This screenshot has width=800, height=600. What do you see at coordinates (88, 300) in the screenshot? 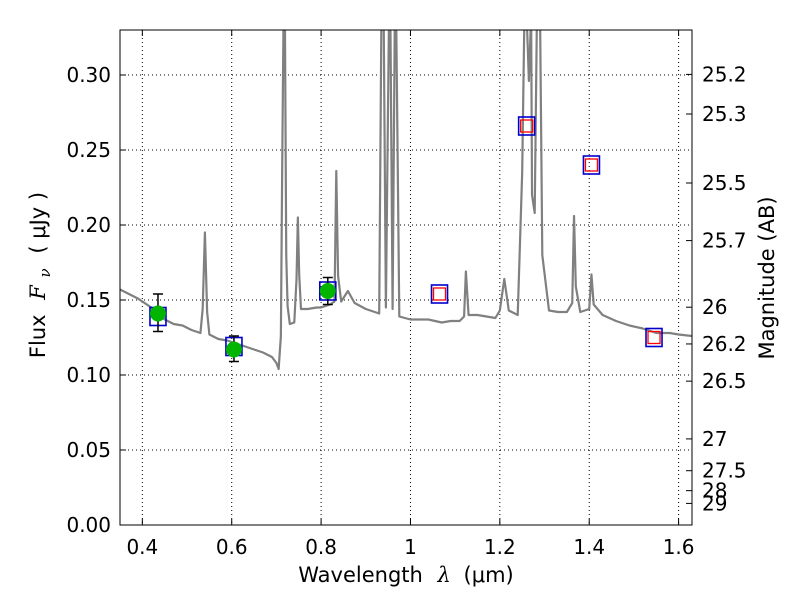
I see `y-tick-label-3: 0.15` at bounding box center [88, 300].